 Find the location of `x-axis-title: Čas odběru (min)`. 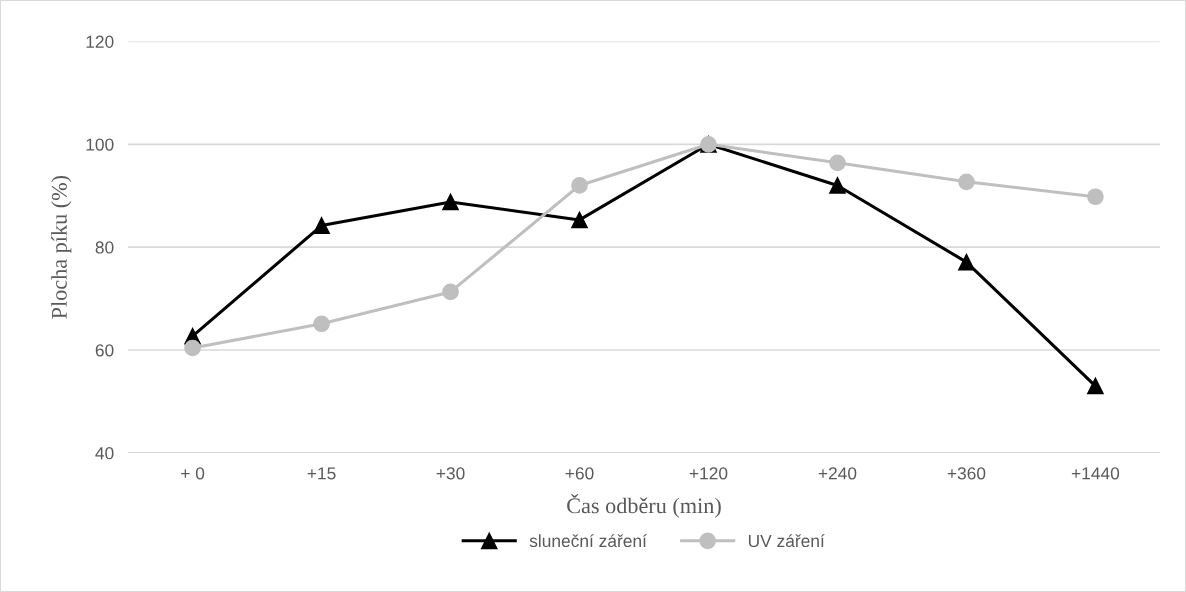

x-axis-title: Čas odběru (min) is located at coordinates (644, 506).